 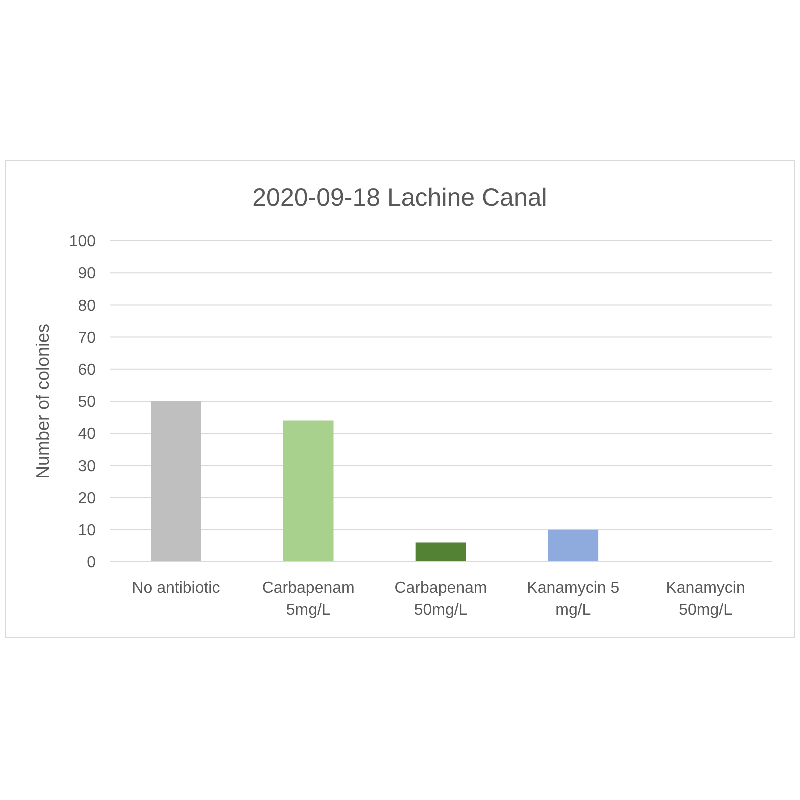 What do you see at coordinates (87, 306) in the screenshot?
I see `y-tick-label: 80` at bounding box center [87, 306].